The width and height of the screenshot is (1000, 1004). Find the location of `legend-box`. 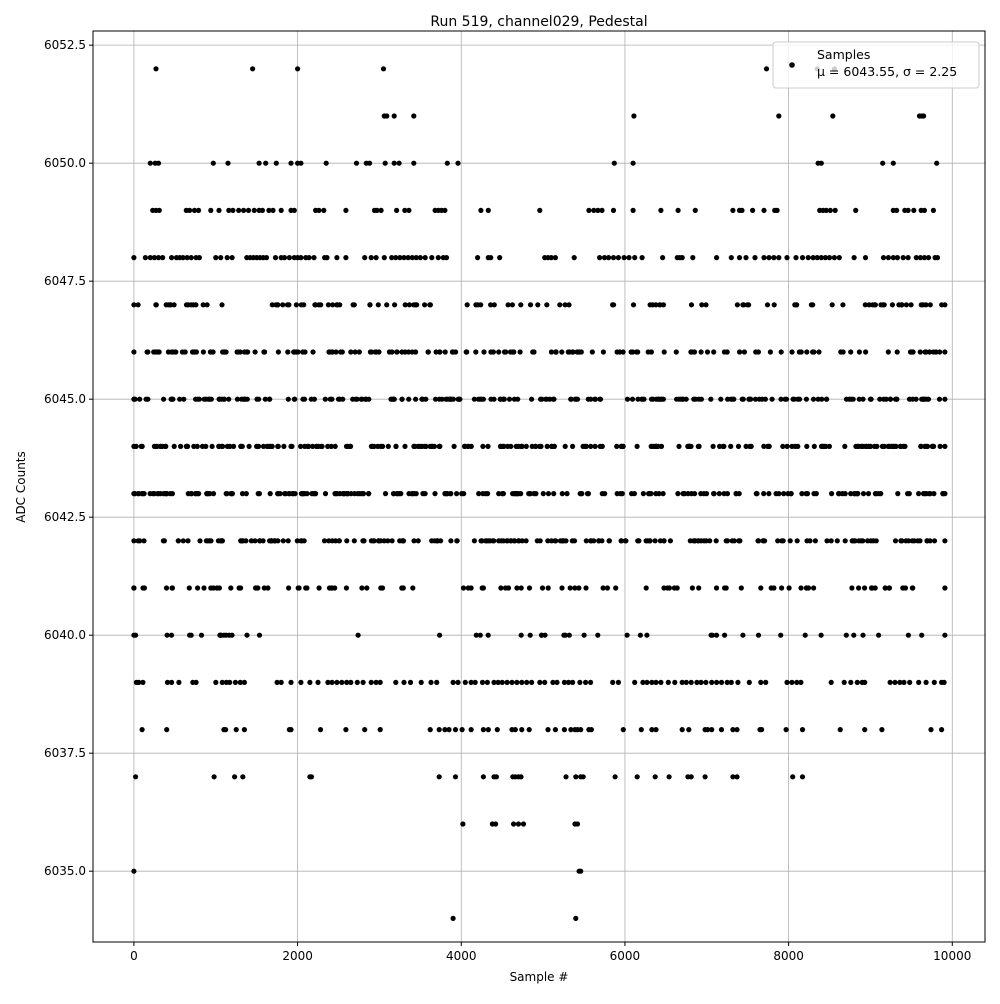

legend-box is located at coordinates (876, 65).